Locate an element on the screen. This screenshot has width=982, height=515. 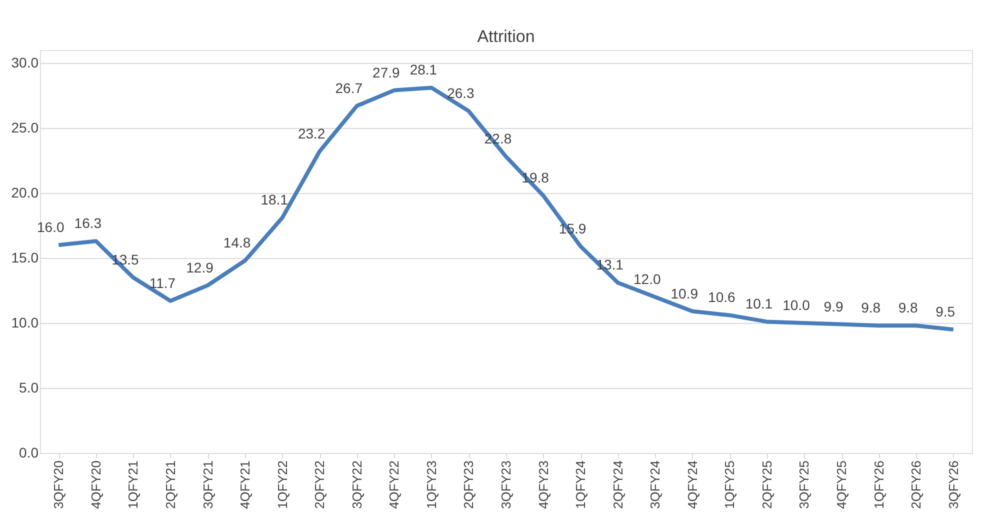
x-tick-label: 4QFY22 is located at coordinates (394, 484).